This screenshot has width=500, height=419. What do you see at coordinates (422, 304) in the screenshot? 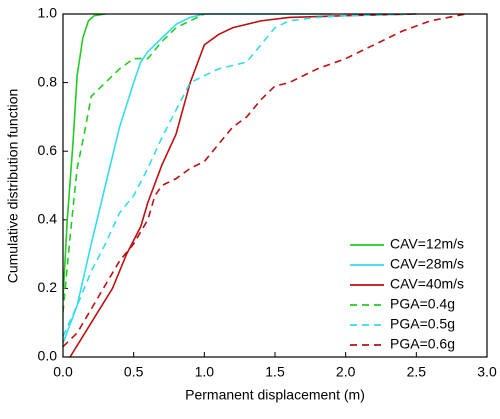
I see `legend-label: PGA=0.4g` at bounding box center [422, 304].